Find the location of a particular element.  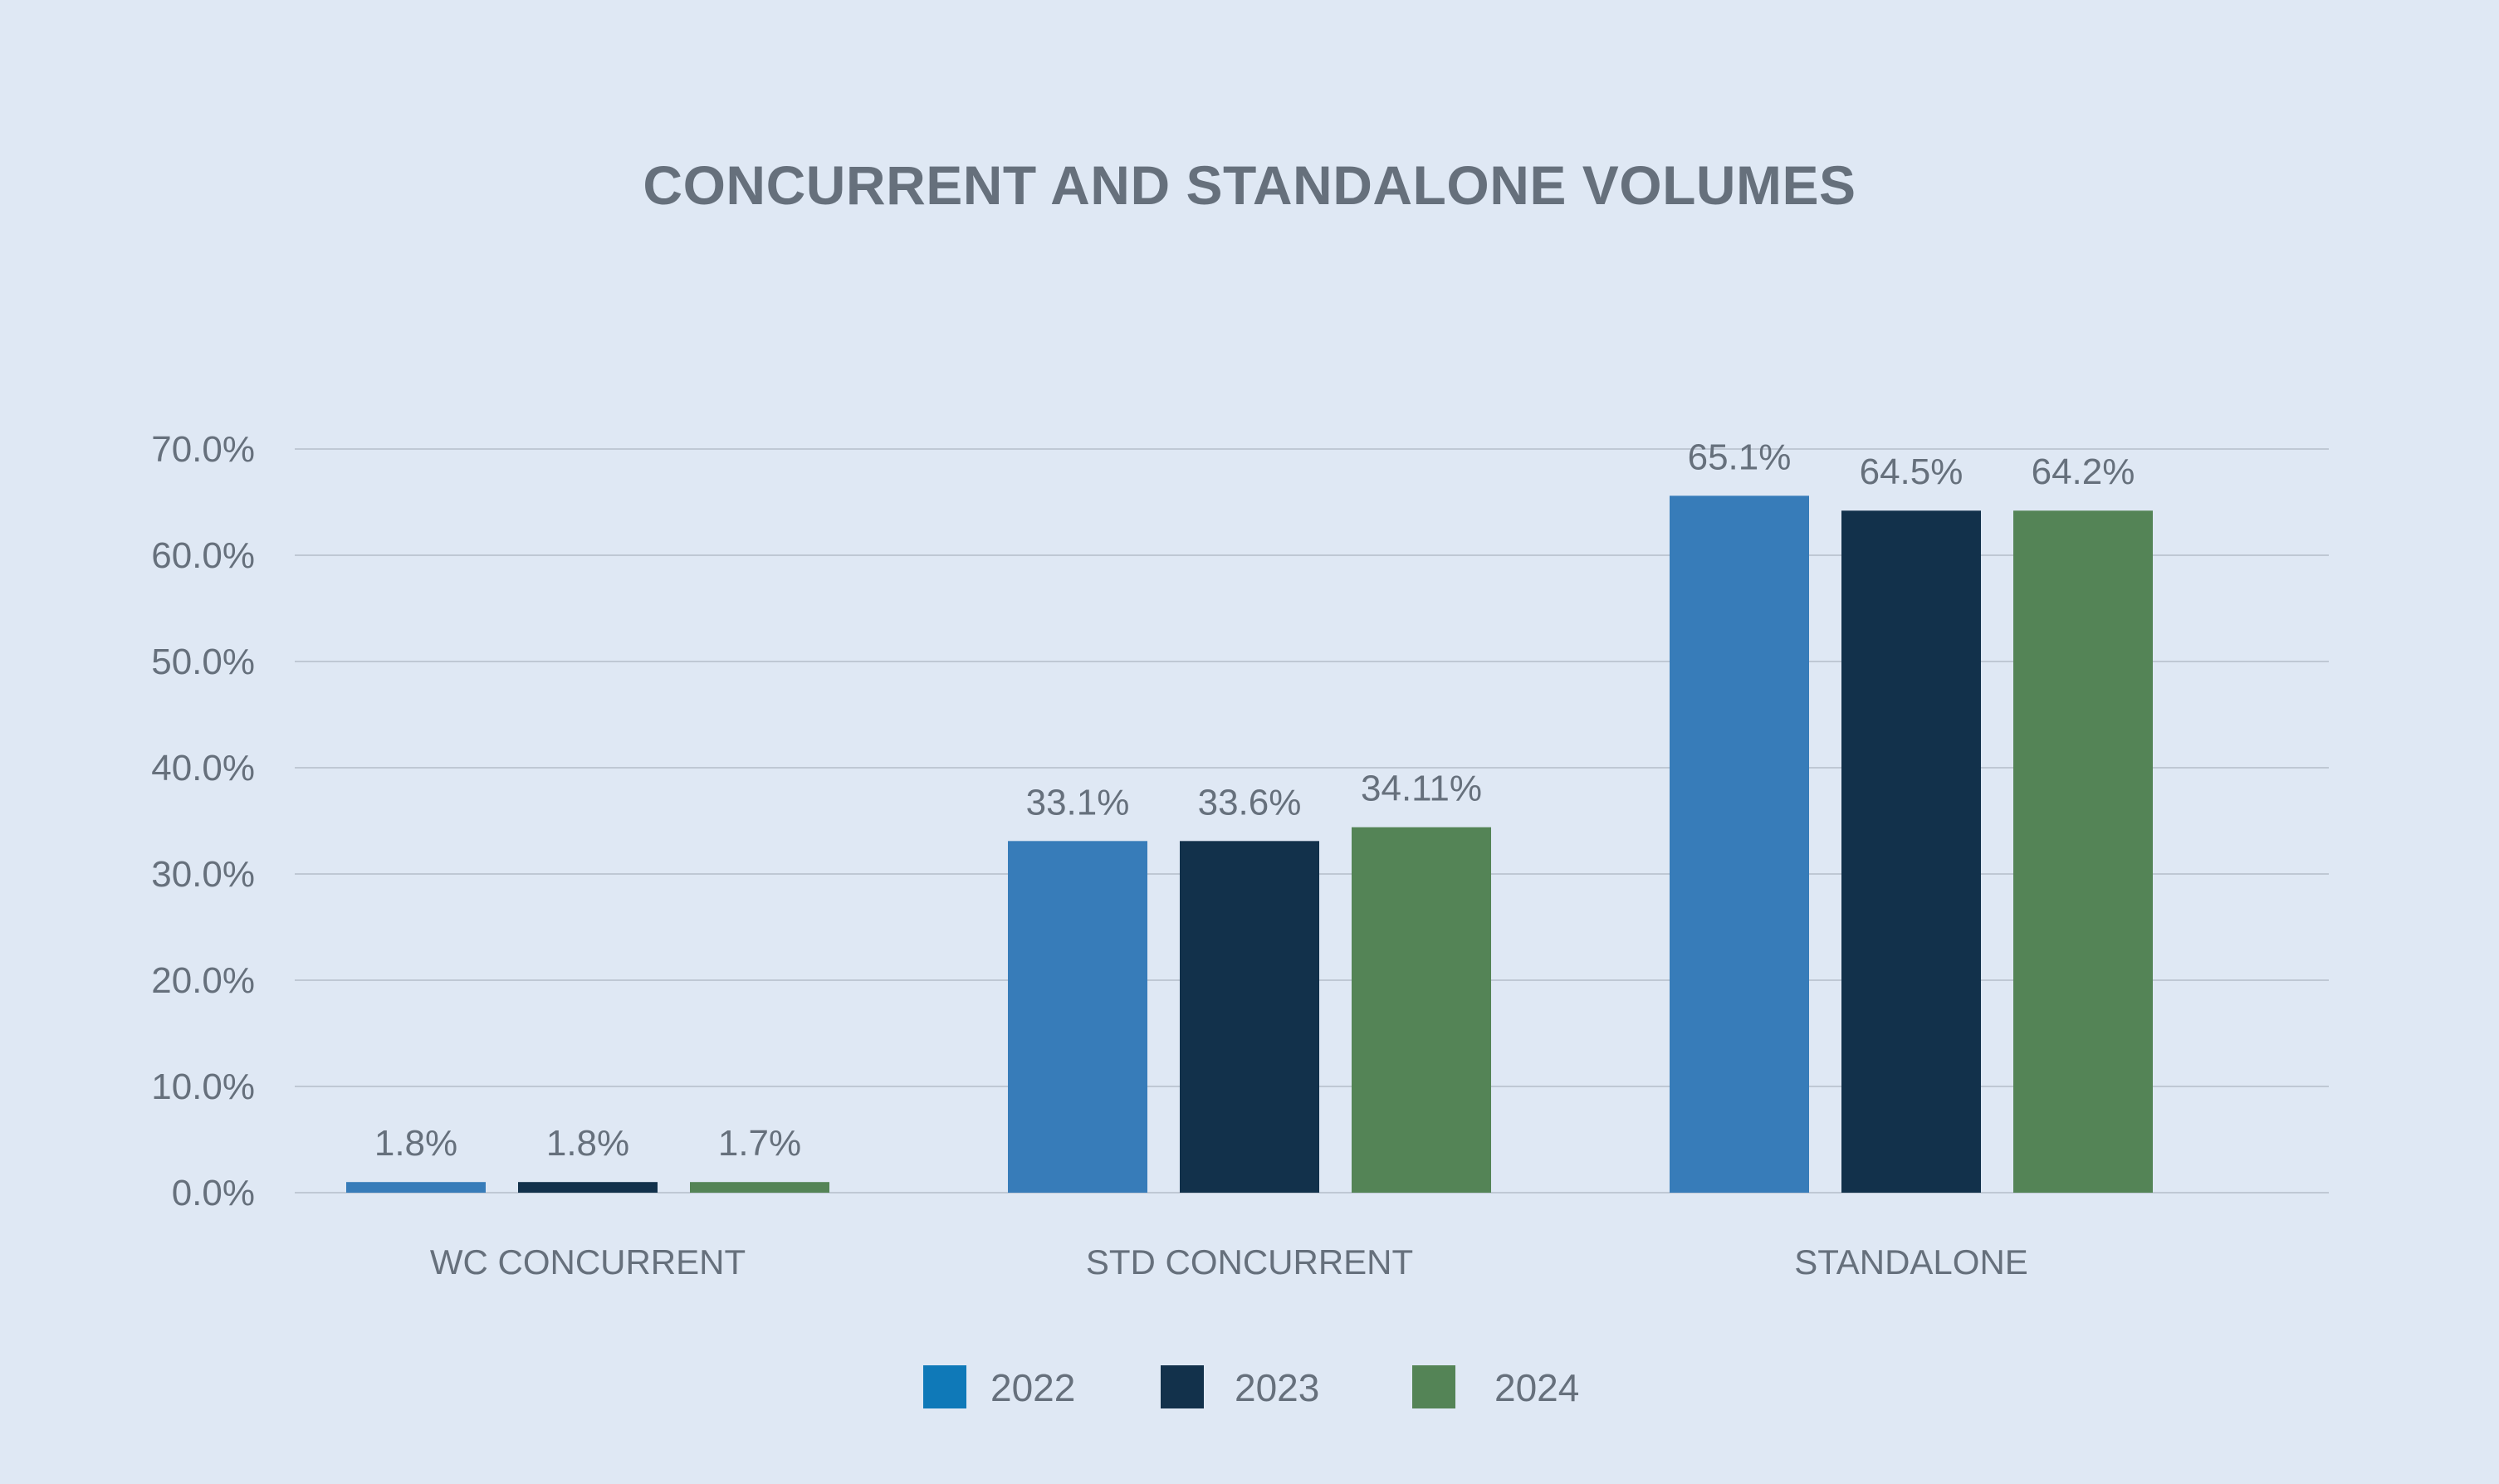

legend: 2022 2023 2024 is located at coordinates (1251, 1387).